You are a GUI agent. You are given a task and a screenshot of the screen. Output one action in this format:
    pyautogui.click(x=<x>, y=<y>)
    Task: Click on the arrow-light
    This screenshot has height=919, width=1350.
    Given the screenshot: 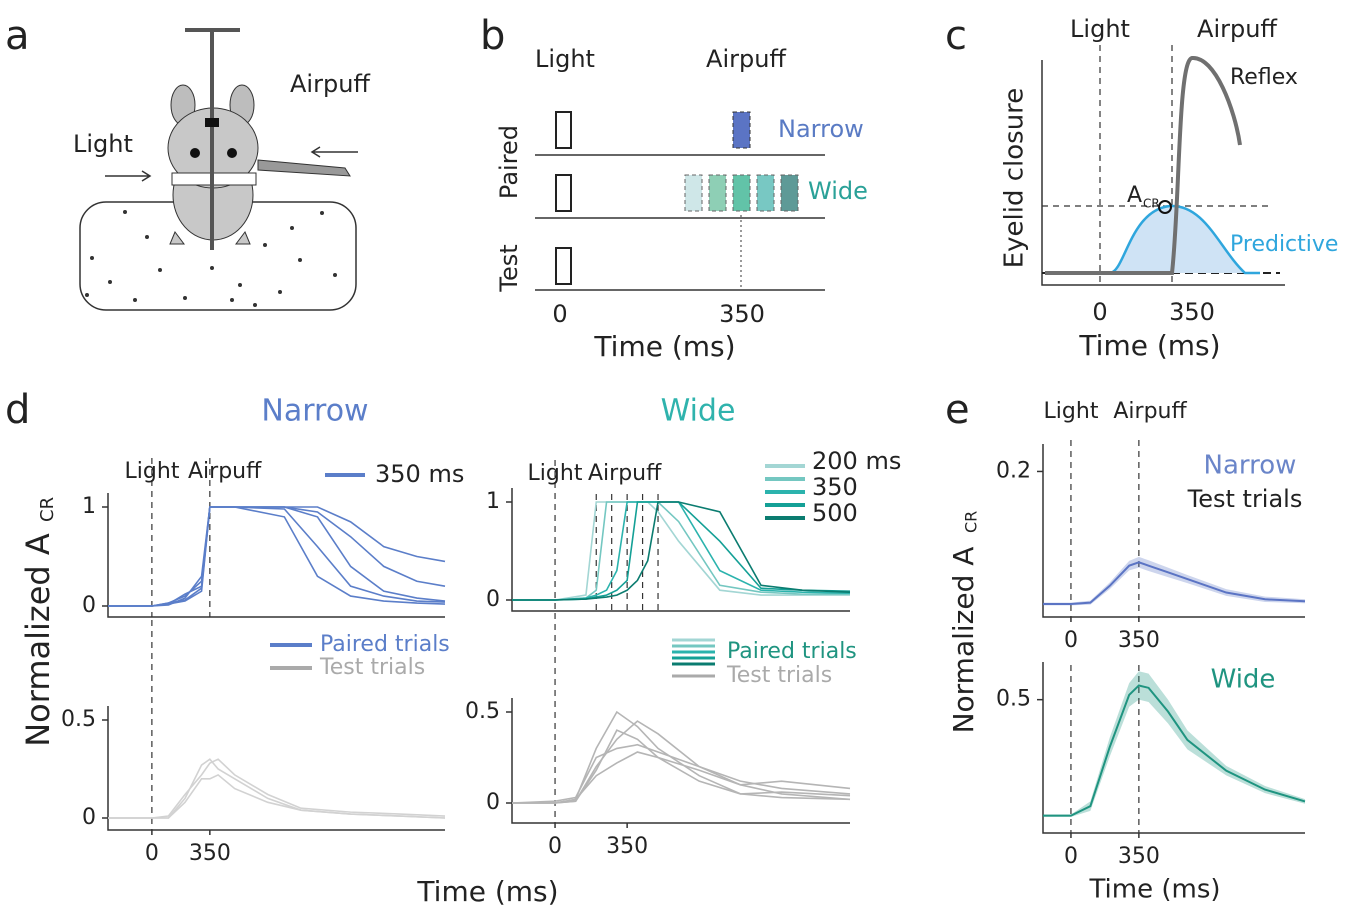 What is the action you would take?
    pyautogui.click(x=128, y=176)
    